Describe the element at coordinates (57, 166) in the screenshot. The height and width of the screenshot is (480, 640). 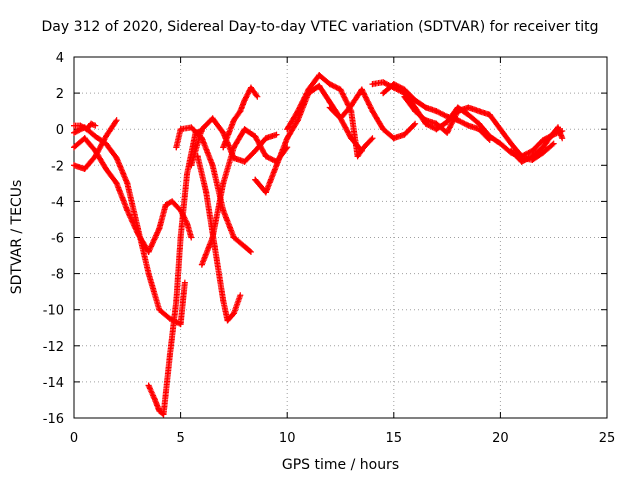
I see `y-tick-label: -2` at that location.